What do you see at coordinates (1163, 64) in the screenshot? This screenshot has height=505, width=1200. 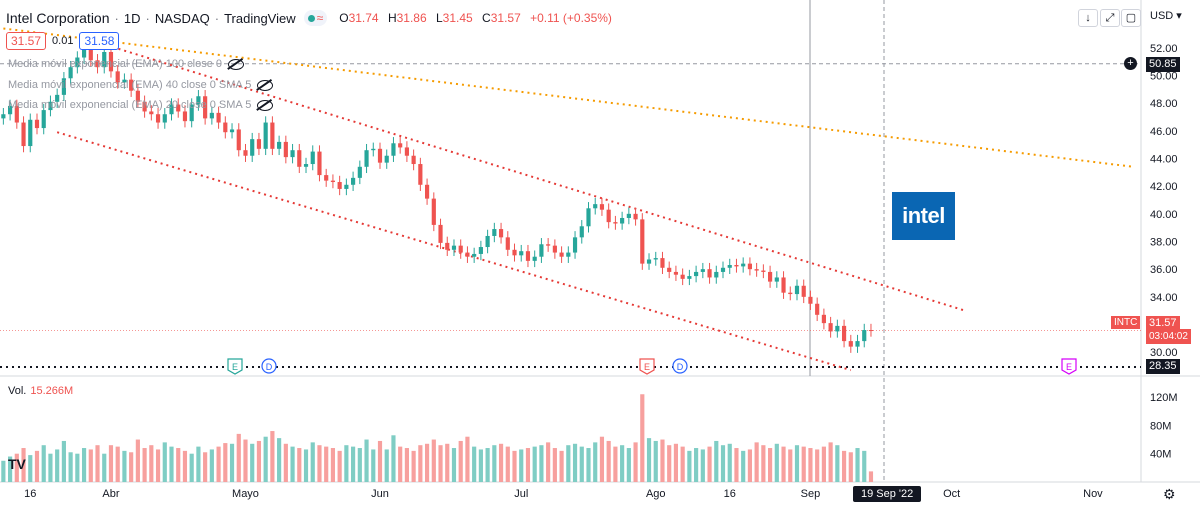 I see `crosshair-price-tag: 50.85` at bounding box center [1163, 64].